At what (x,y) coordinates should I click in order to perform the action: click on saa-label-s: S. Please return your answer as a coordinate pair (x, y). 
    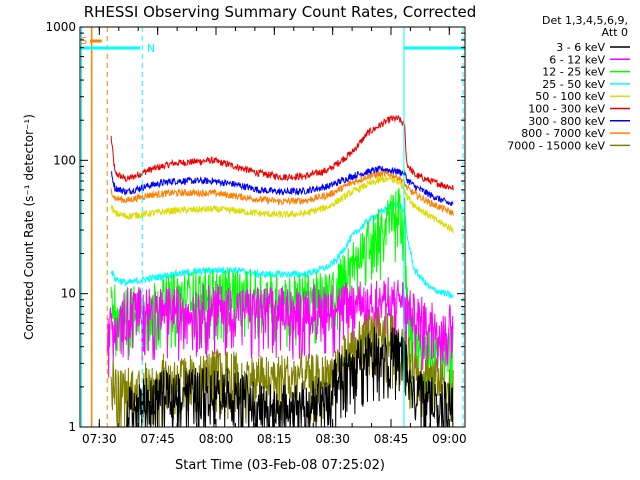
    Looking at the image, I should click on (84, 41).